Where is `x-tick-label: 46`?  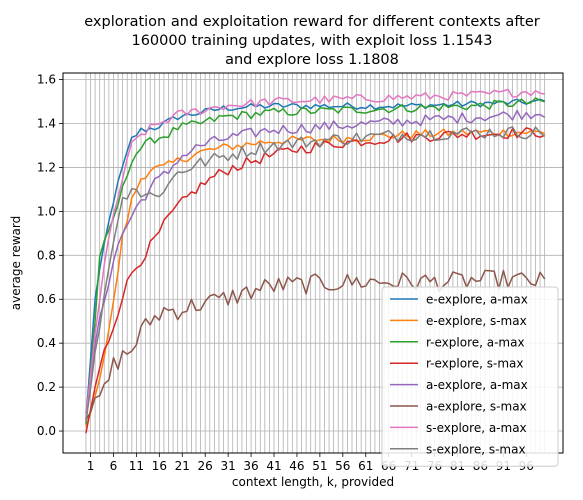 x-tick-label: 46 is located at coordinates (296, 466).